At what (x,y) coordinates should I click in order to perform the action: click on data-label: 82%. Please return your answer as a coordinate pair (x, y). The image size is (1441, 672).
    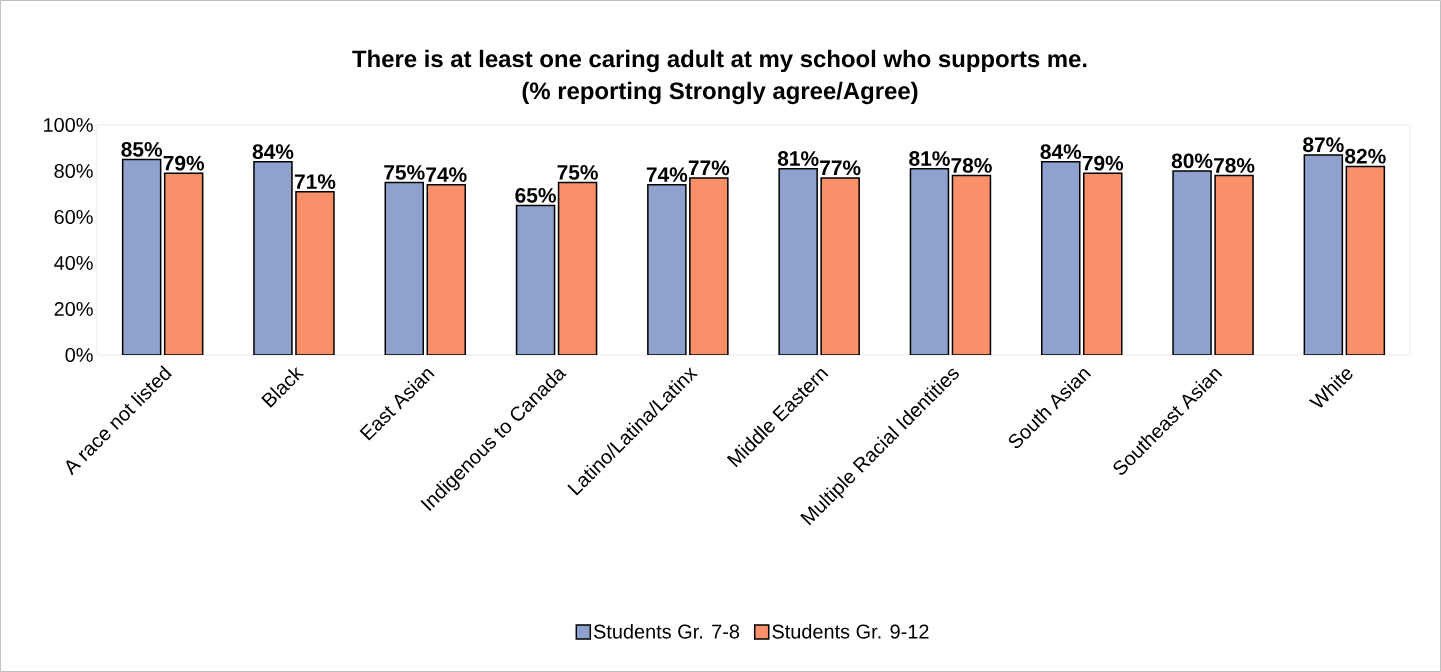
    Looking at the image, I should click on (1365, 156).